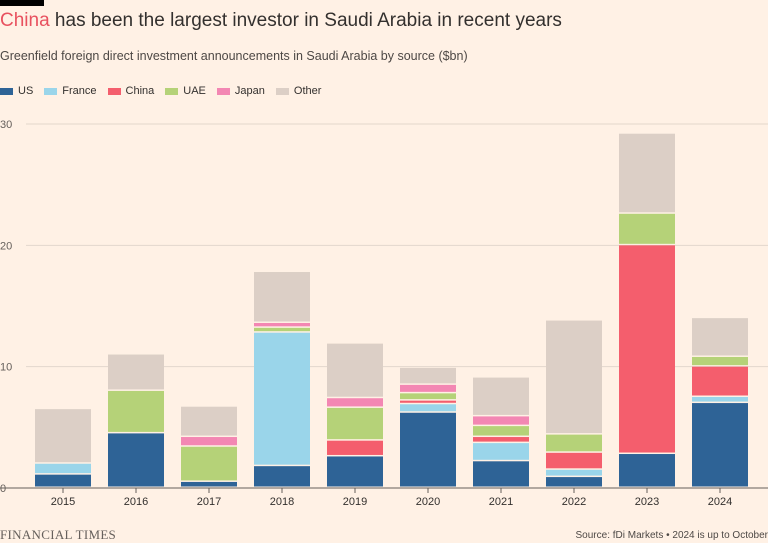  What do you see at coordinates (501, 431) in the screenshot?
I see `bar-uae-2021` at bounding box center [501, 431].